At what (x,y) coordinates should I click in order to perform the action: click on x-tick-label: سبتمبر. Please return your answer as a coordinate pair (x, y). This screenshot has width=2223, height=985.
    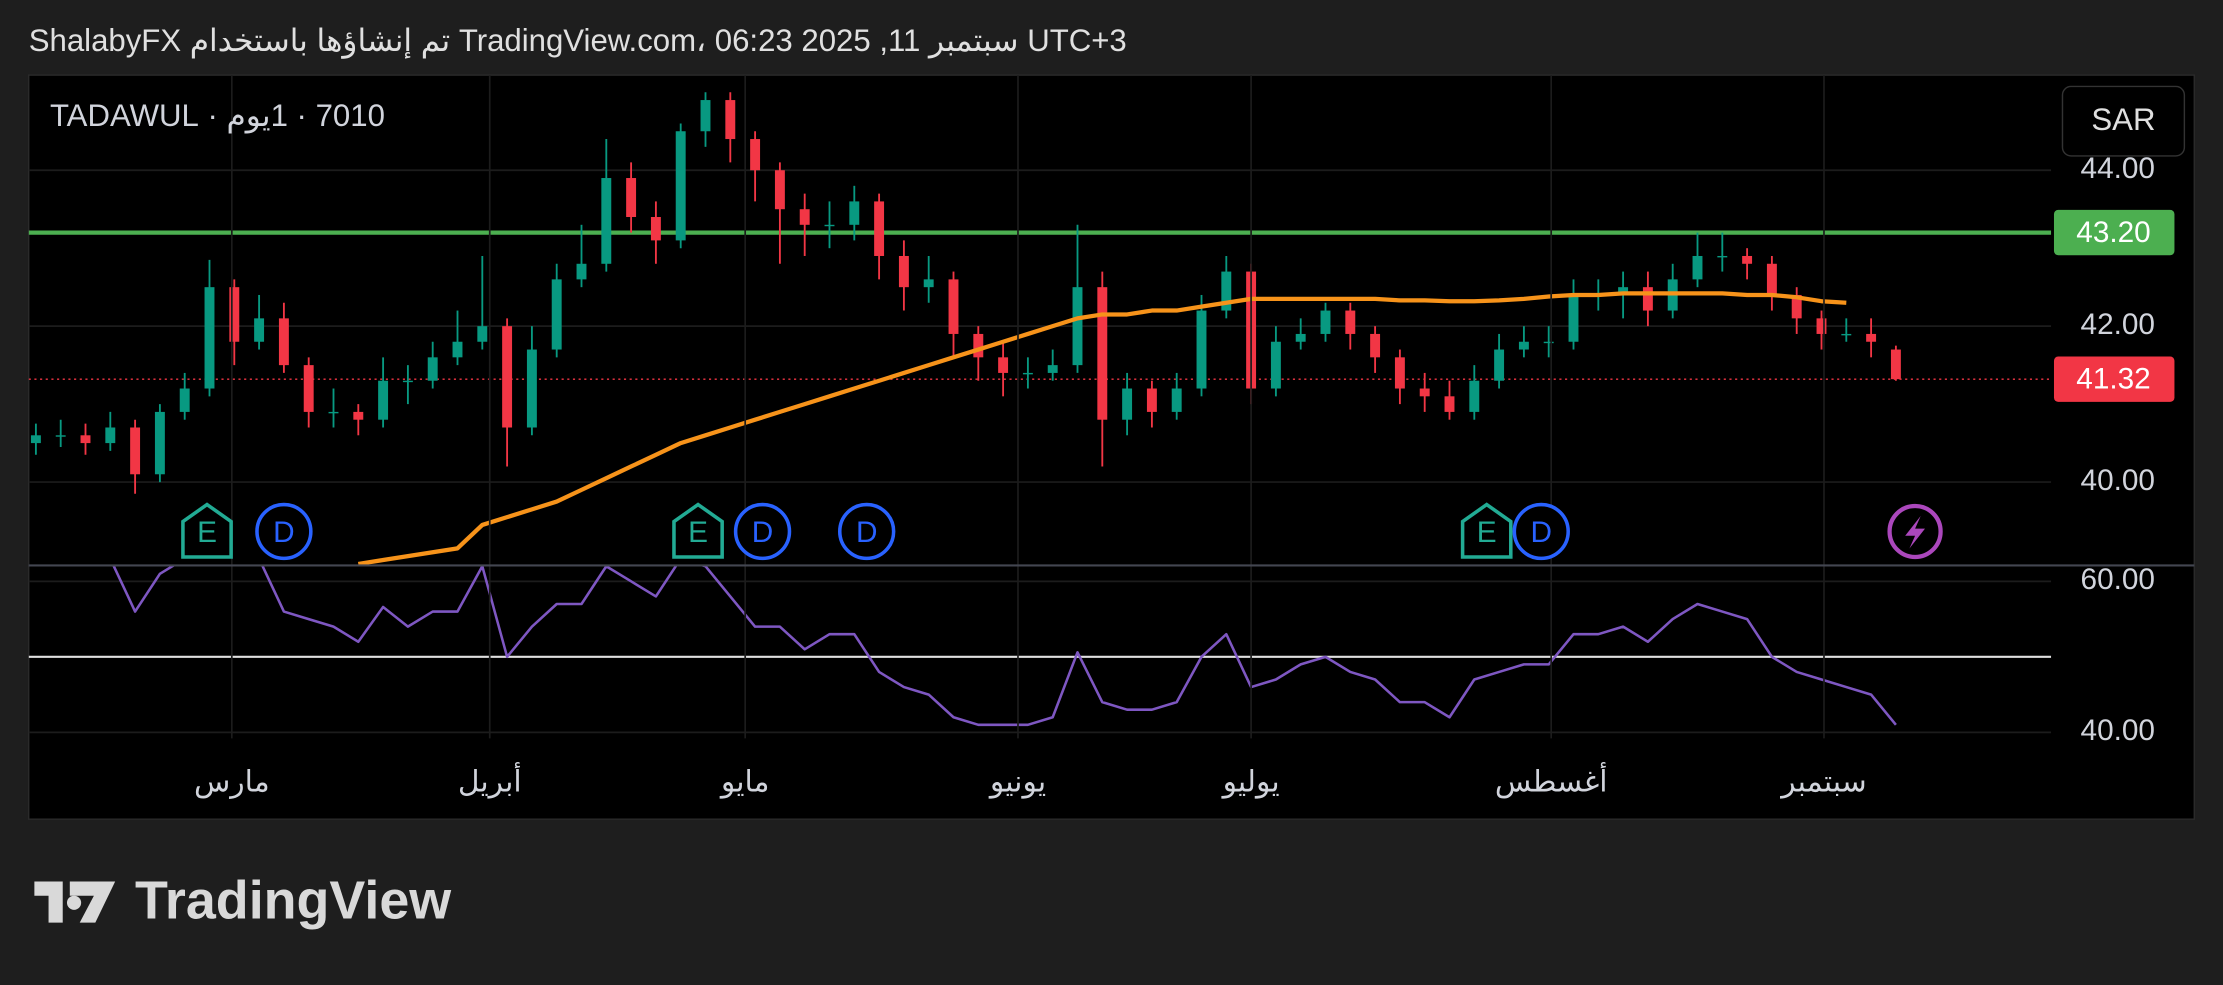
    Looking at the image, I should click on (1822, 782).